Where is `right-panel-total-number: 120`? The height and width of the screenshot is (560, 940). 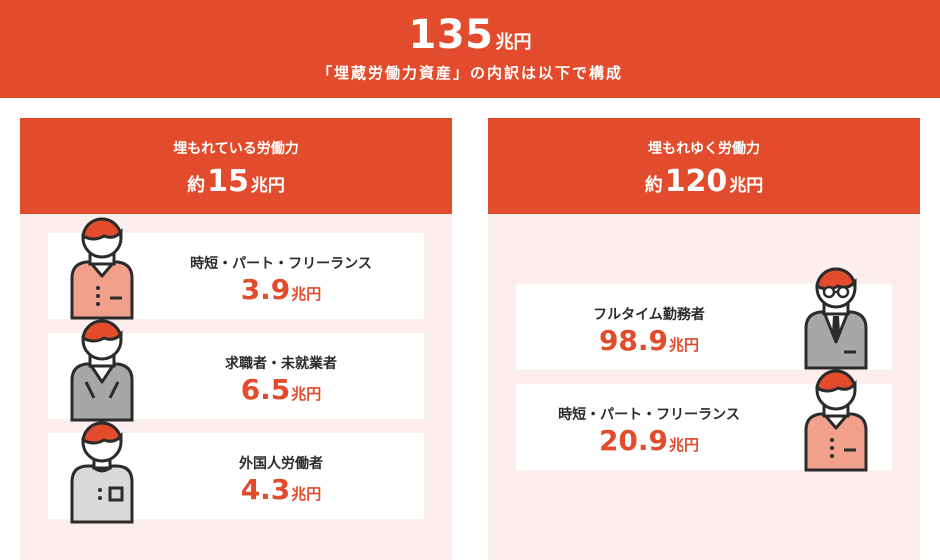 right-panel-total-number: 120 is located at coordinates (696, 181).